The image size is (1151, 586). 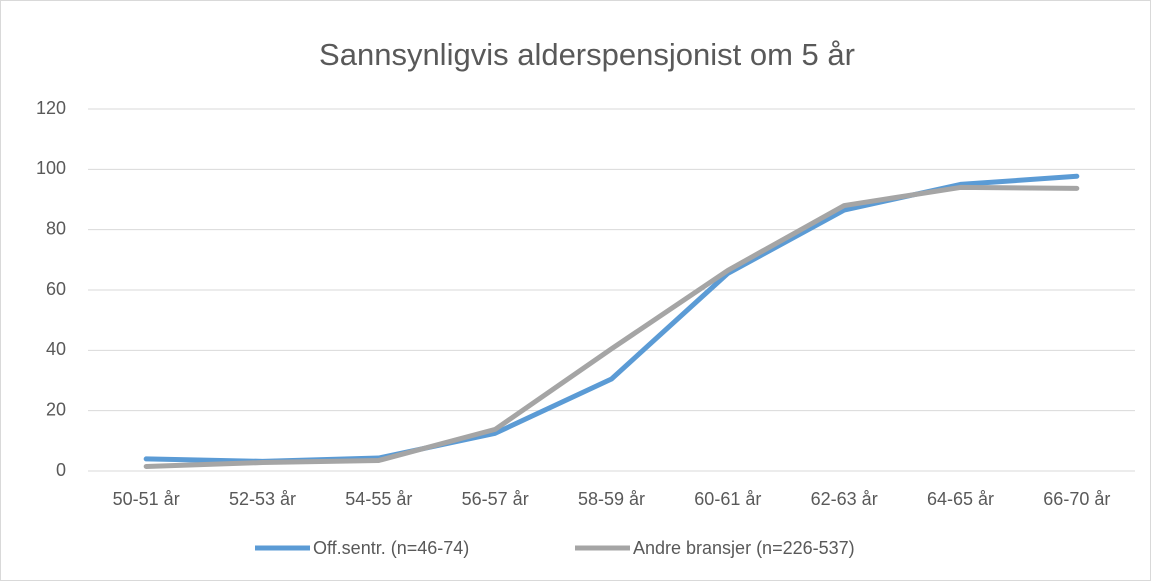 What do you see at coordinates (727, 499) in the screenshot?
I see `x-tick-label: 60-61 år` at bounding box center [727, 499].